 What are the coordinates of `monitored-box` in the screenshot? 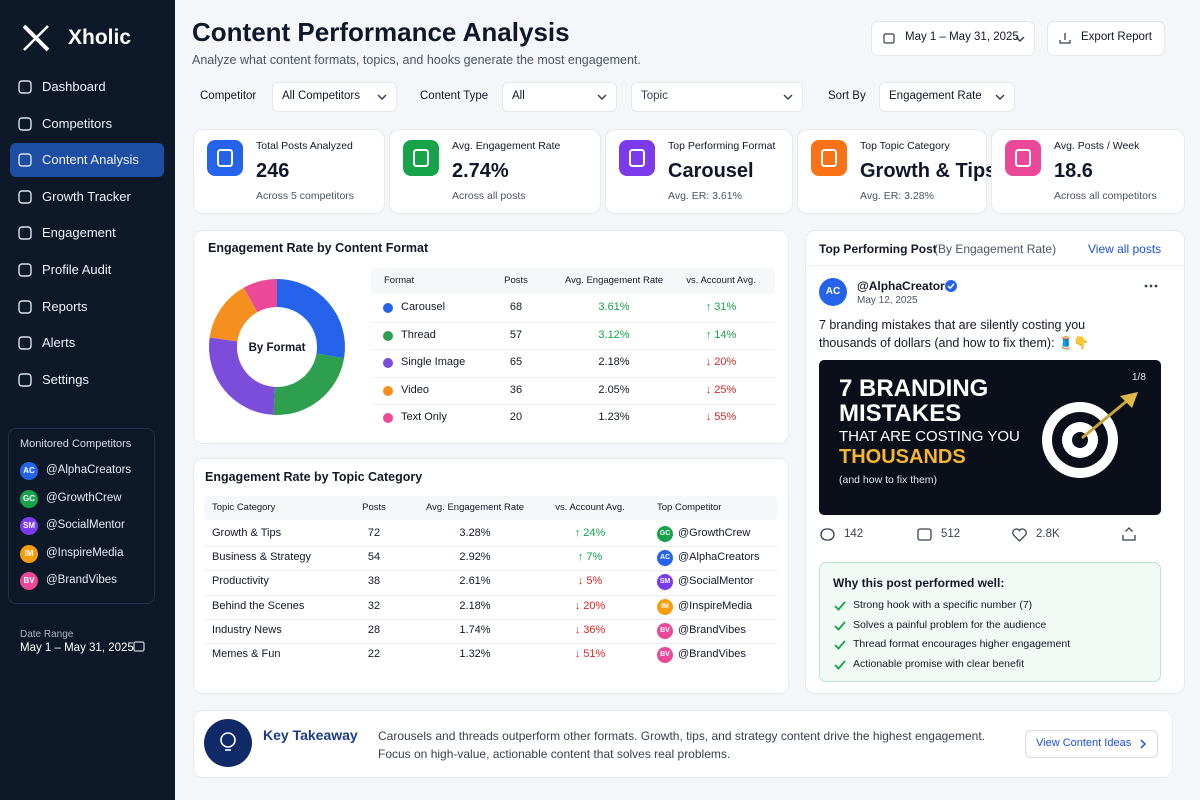 It's located at (81, 516).